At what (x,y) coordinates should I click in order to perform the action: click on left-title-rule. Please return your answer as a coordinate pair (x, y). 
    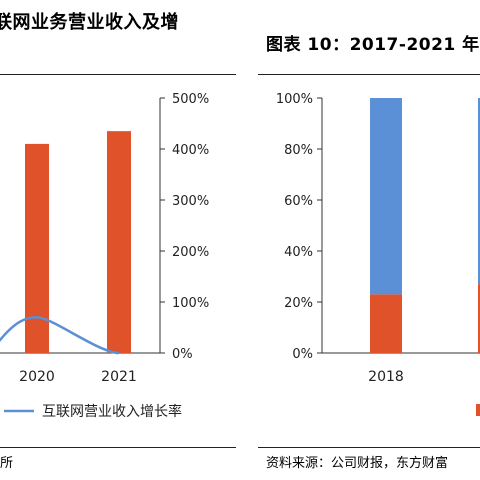
    Looking at the image, I should click on (118, 74).